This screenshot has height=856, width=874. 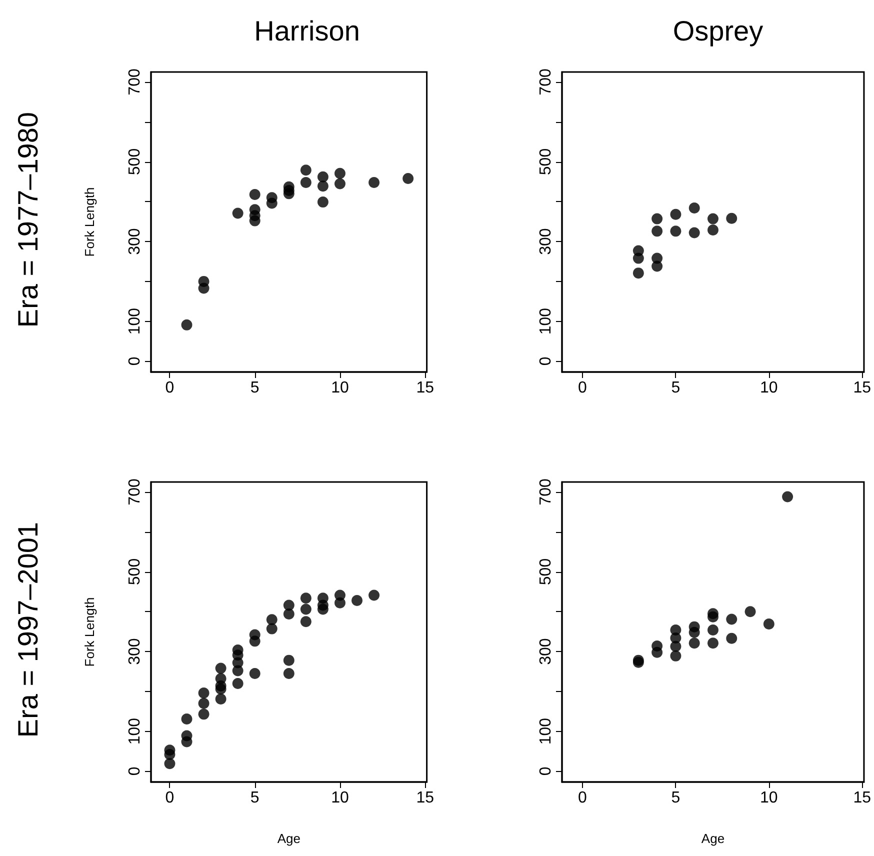 I want to click on text: Era = 1997–2001, so click(x=28, y=630).